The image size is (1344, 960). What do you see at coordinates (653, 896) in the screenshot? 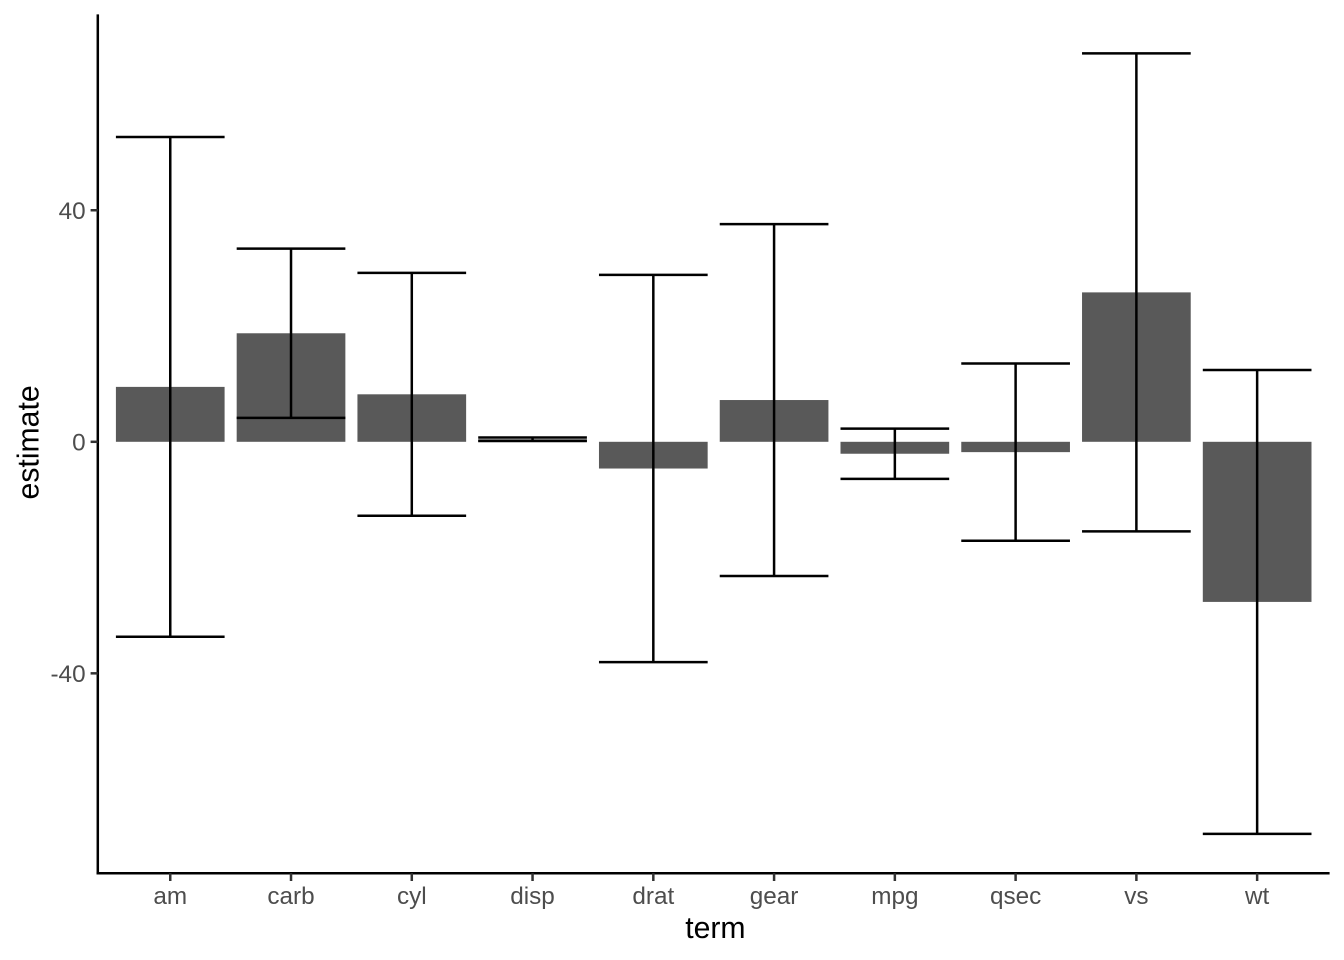
I see `svg-text: drat` at bounding box center [653, 896].